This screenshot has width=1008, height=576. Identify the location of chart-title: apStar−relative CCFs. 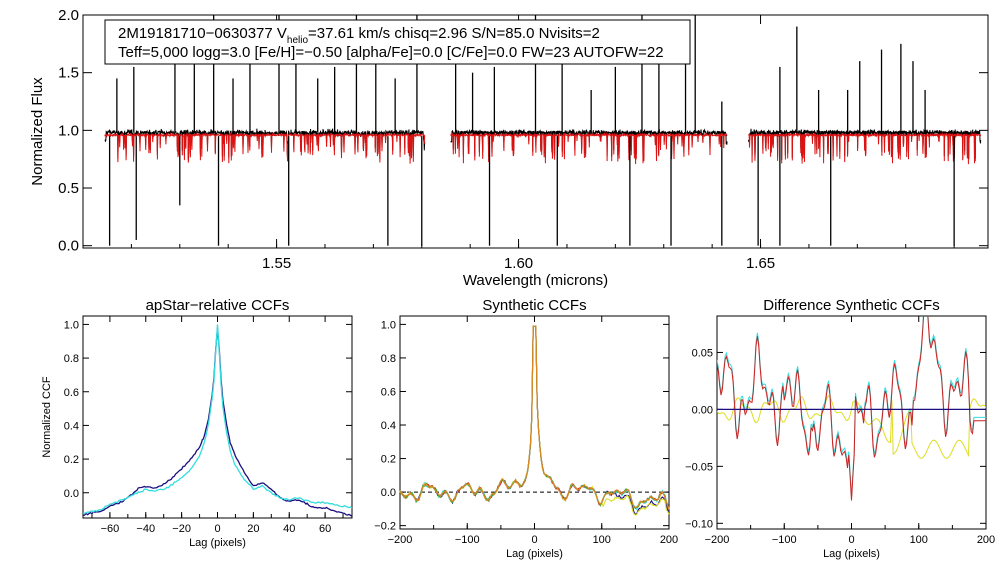
(218, 305).